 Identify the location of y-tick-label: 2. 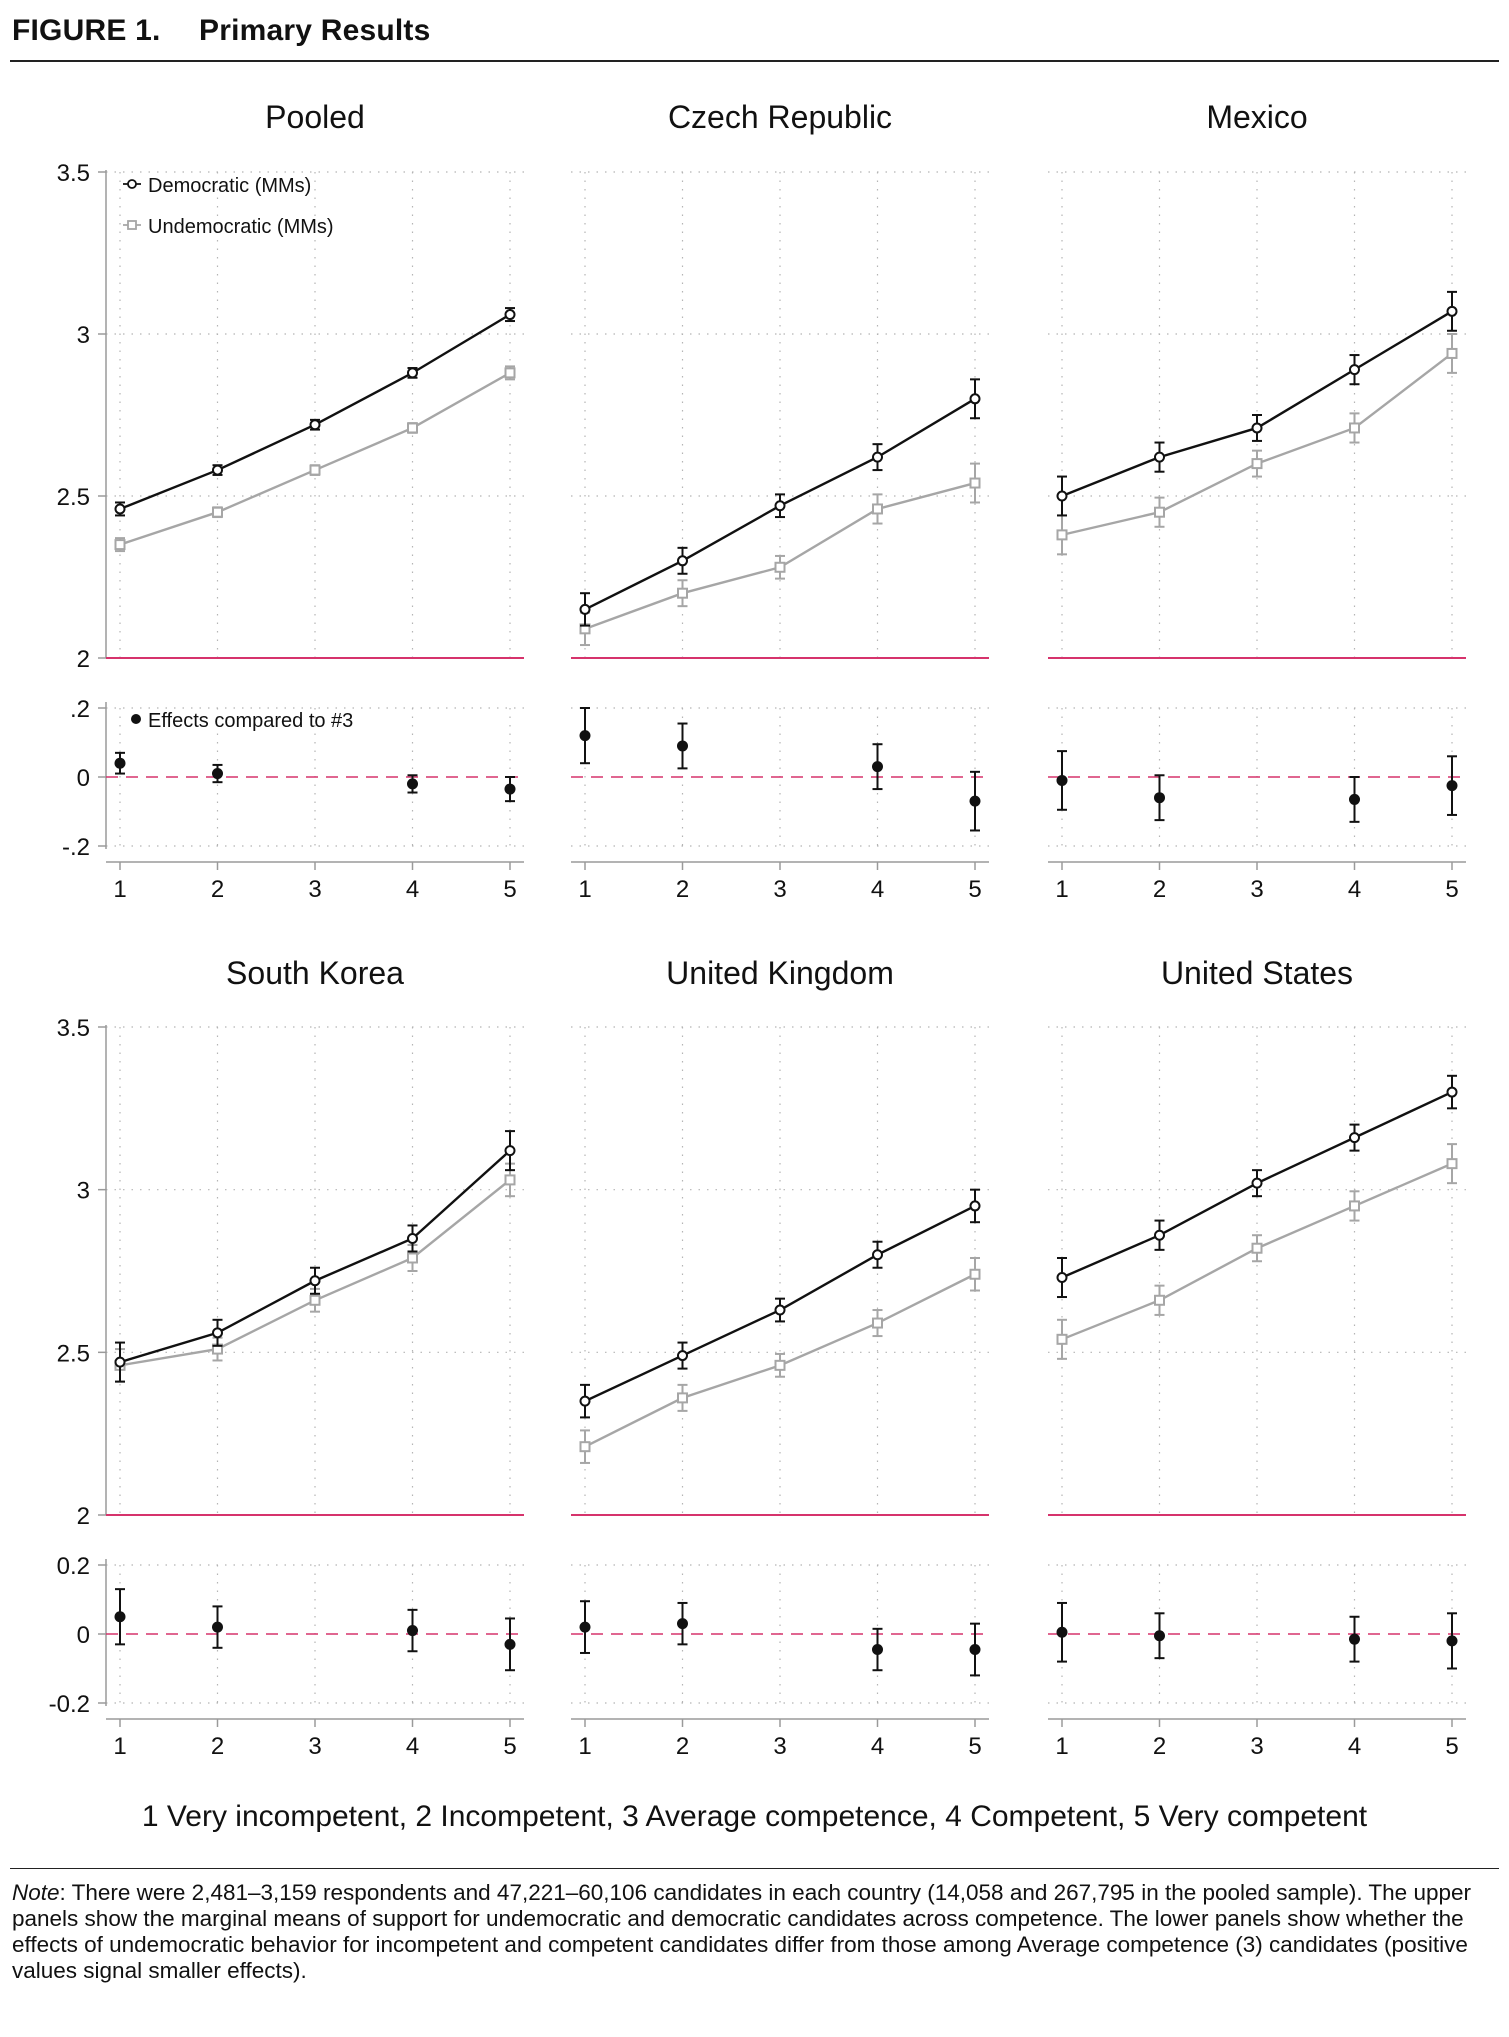
(83, 659).